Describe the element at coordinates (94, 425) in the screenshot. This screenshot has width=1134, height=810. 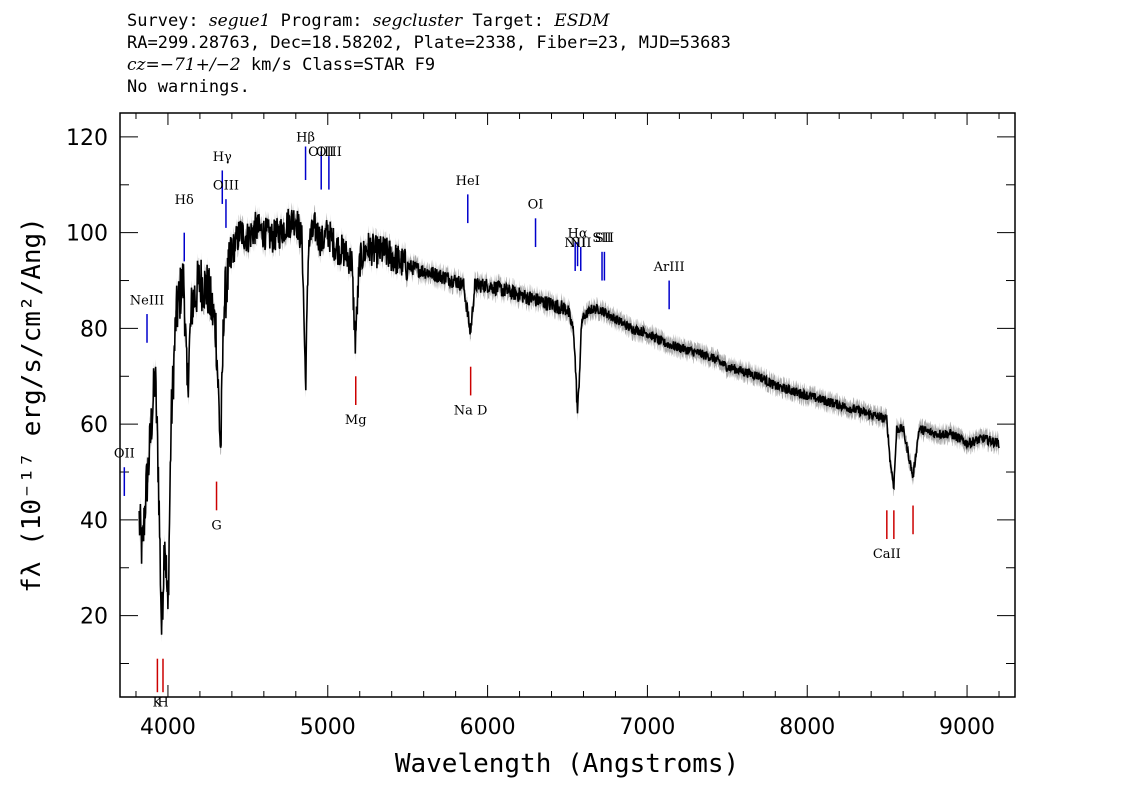
I see `y-tick-label-2: 60` at that location.